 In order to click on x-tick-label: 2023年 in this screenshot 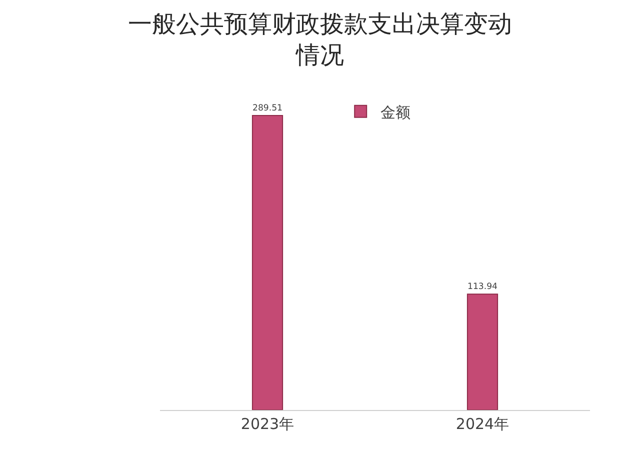, I will do `click(267, 424)`.